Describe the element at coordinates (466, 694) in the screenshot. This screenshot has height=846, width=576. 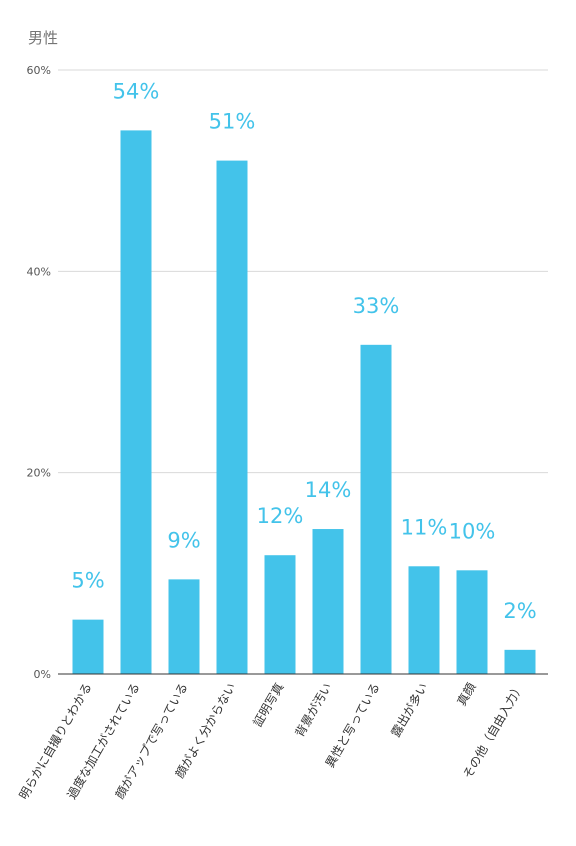
I see `x-tick-label: 真顔` at that location.